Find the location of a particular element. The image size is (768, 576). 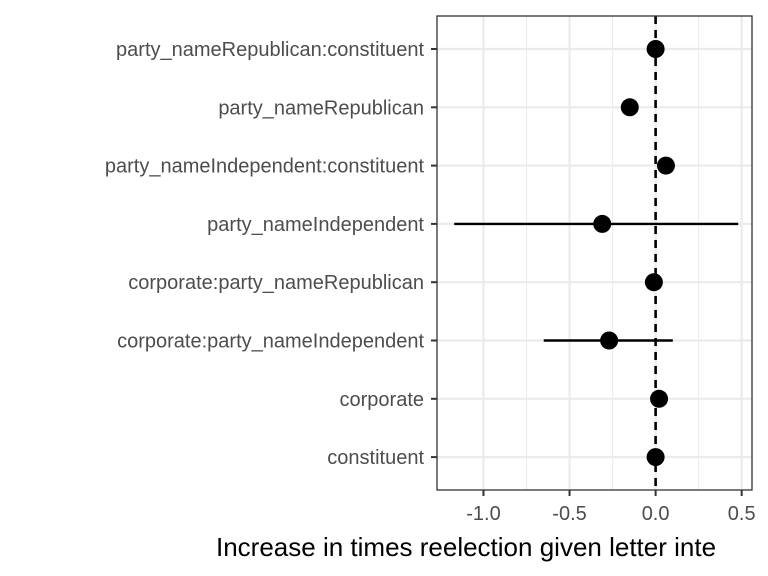

y-tick-label: party_nameRepublican:constituent is located at coordinates (270, 50).